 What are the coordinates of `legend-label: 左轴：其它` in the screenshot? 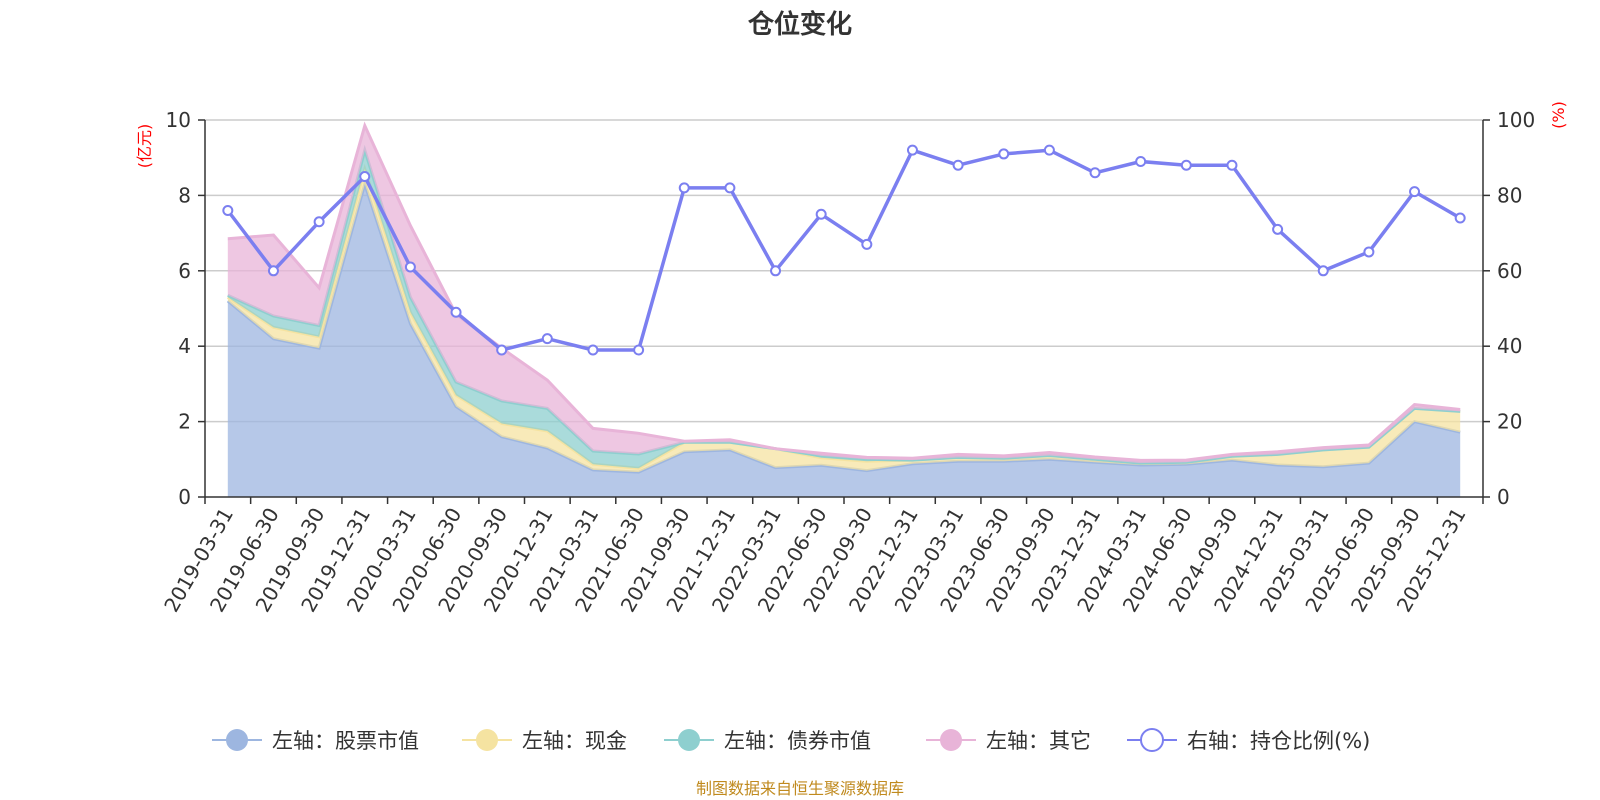 It's located at (1038, 741).